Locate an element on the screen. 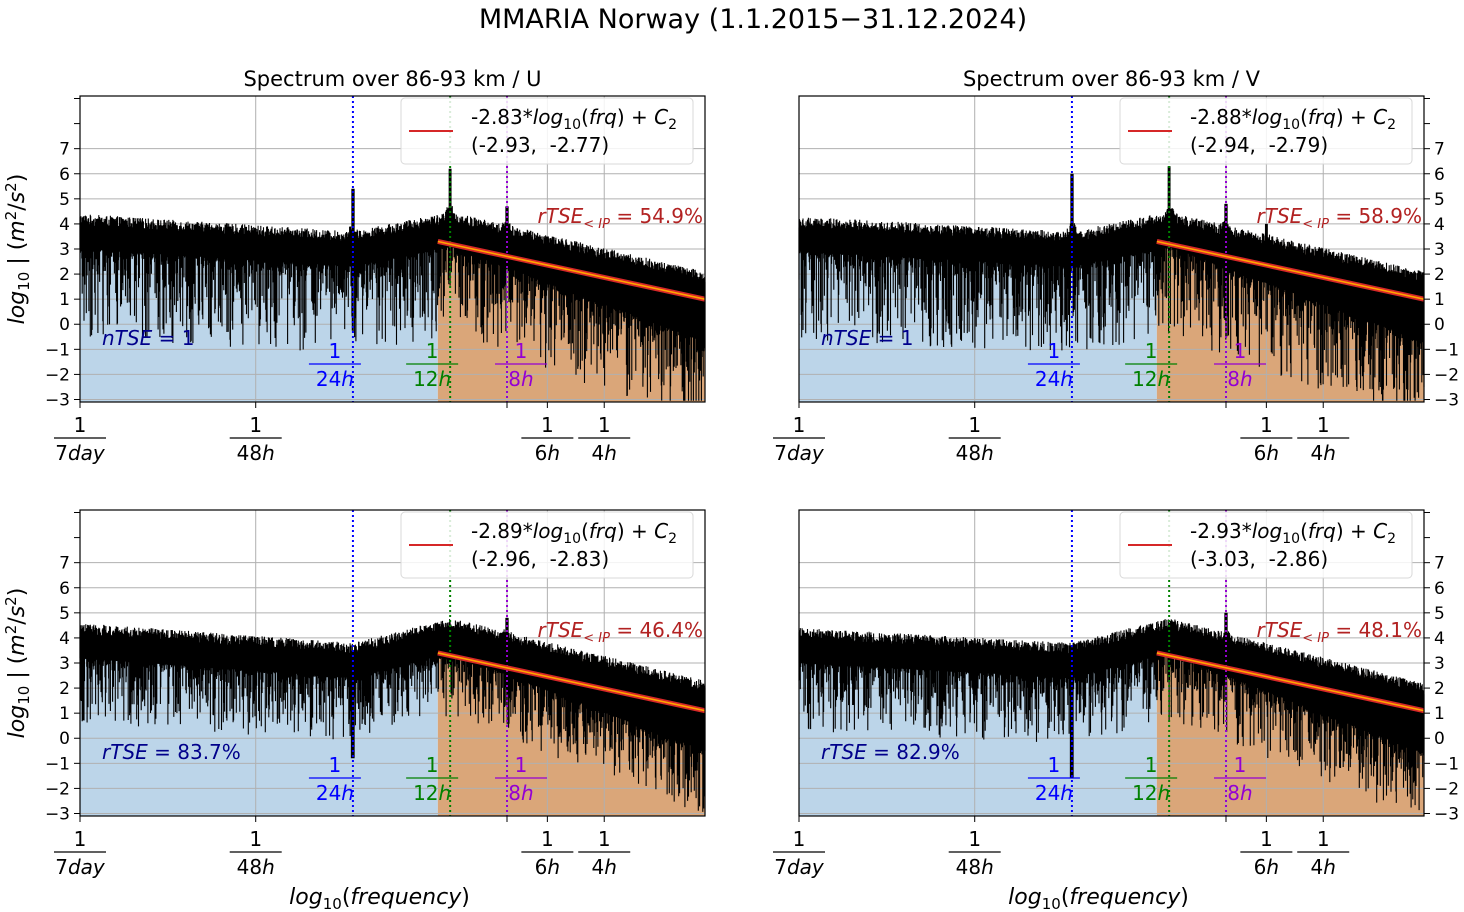 The image size is (1464, 912). x-tick-label-7day-den: 7day is located at coordinates (80, 453).